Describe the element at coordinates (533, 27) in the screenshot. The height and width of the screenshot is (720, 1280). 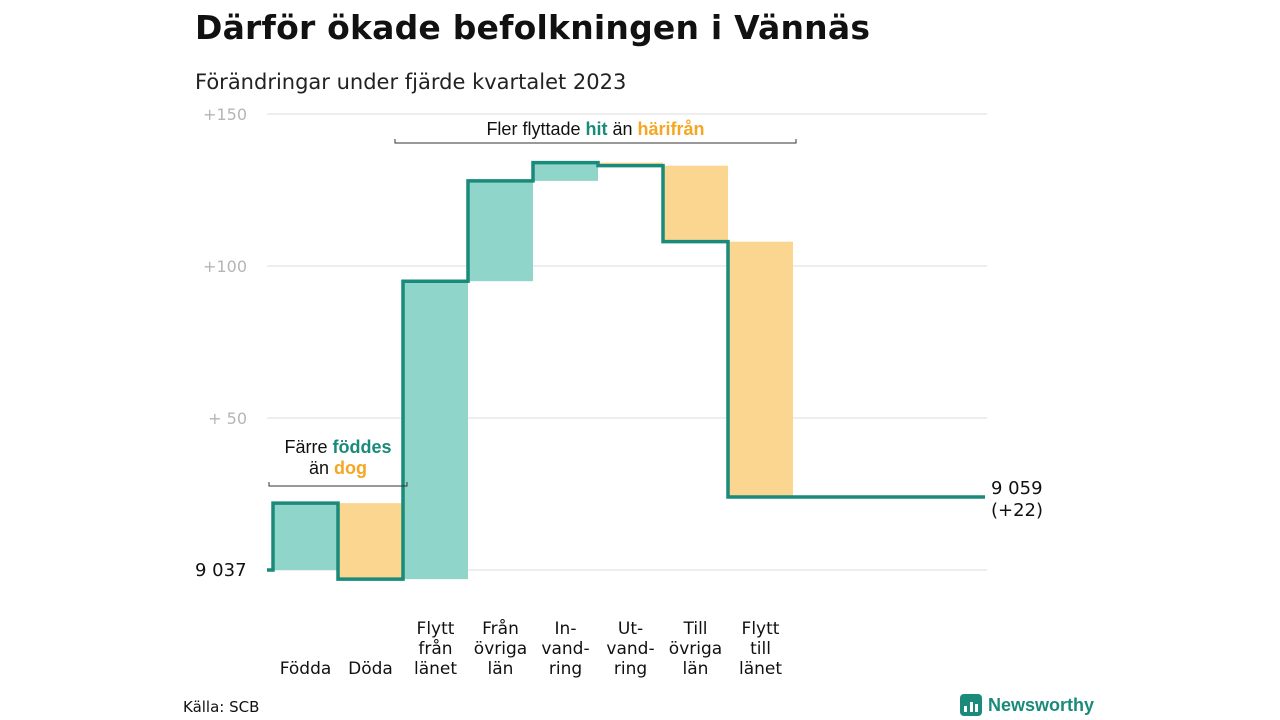
I see `chart-title: Därför ökade befolkningen i Vännäs` at that location.